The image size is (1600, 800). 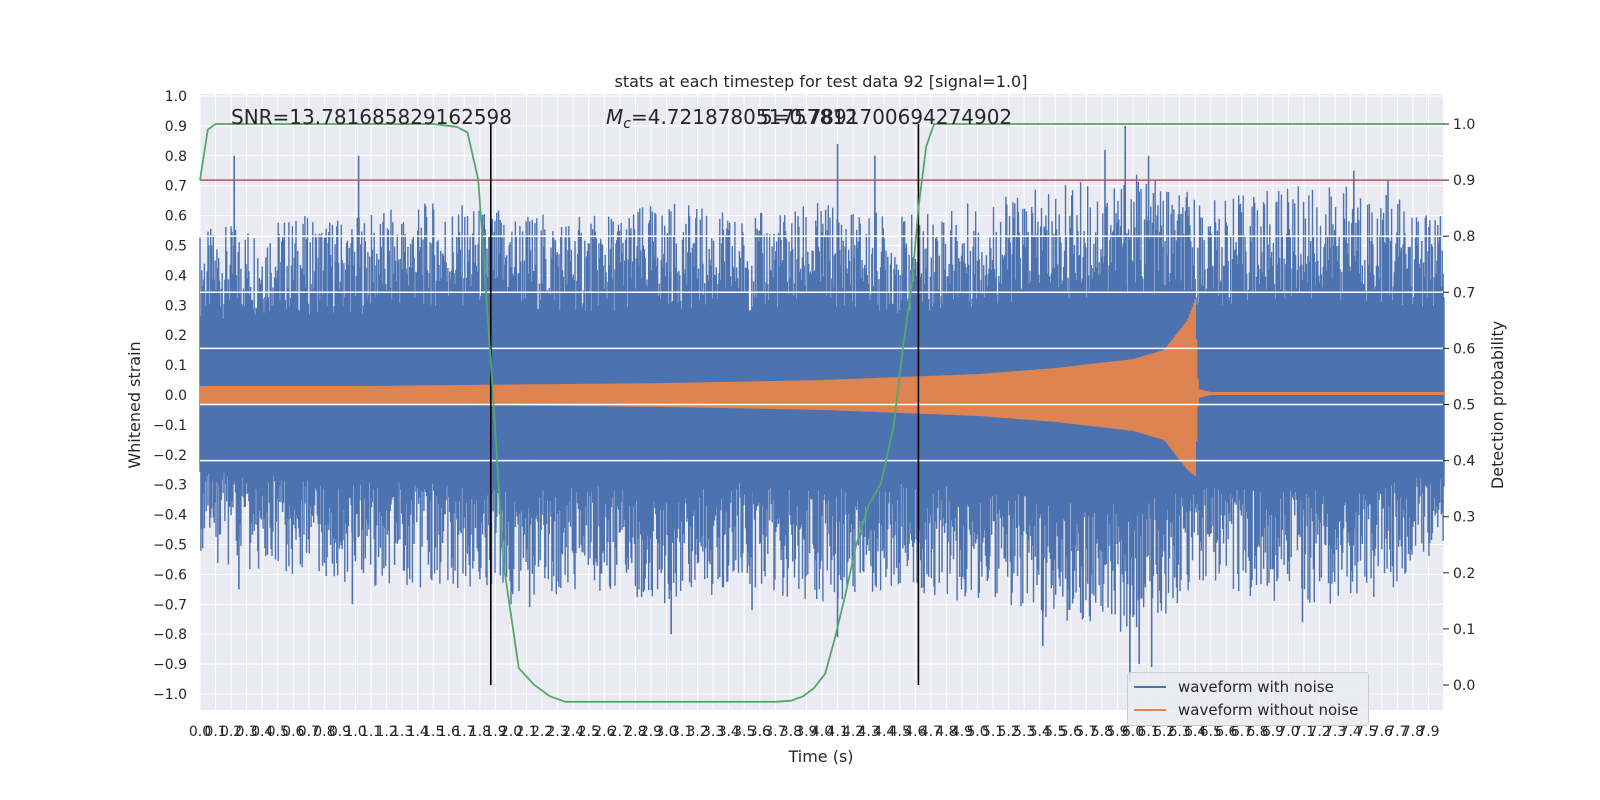 I want to click on y2-tick-label: 0.4, so click(x=1464, y=462).